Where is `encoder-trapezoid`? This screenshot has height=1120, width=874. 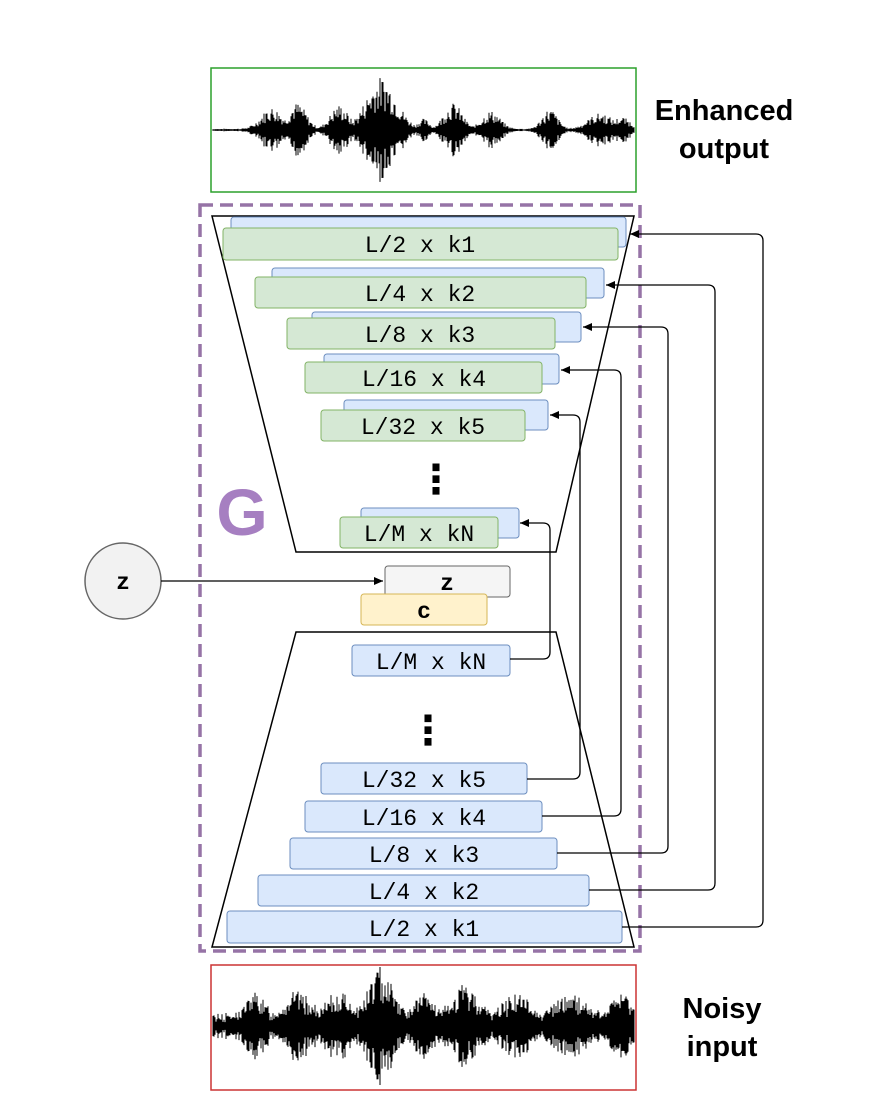
encoder-trapezoid is located at coordinates (423, 384).